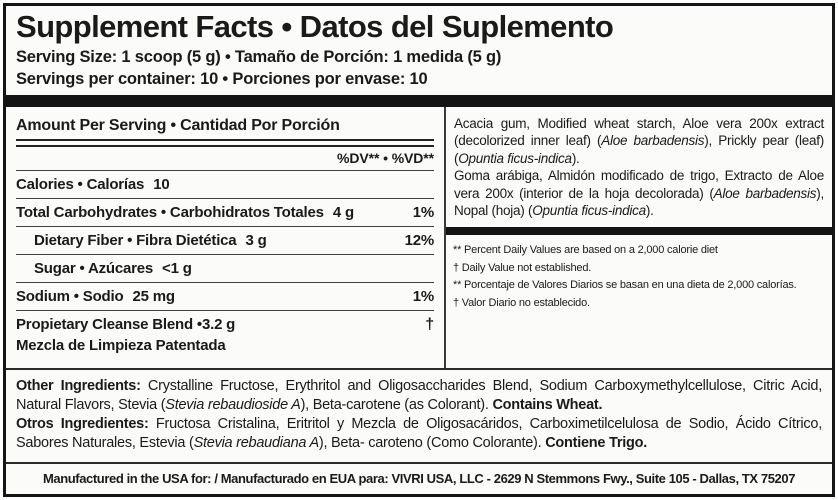  I want to click on nutrient-label: Calories • Calorías, so click(80, 184).